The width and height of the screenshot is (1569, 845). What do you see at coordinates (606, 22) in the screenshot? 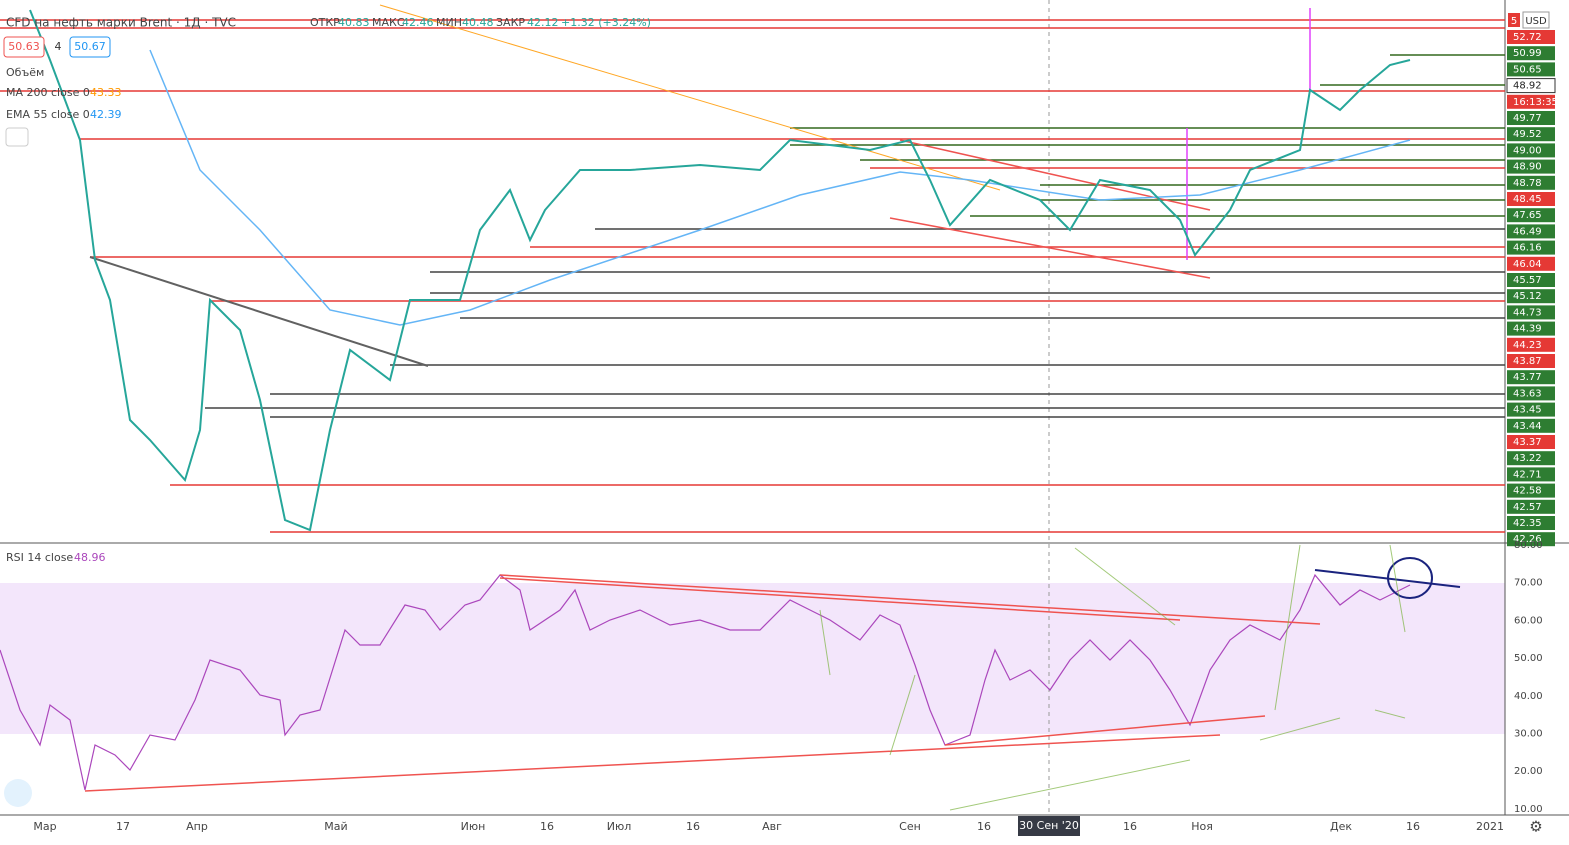
I see `change: +1.32 (+3.24%)` at bounding box center [606, 22].